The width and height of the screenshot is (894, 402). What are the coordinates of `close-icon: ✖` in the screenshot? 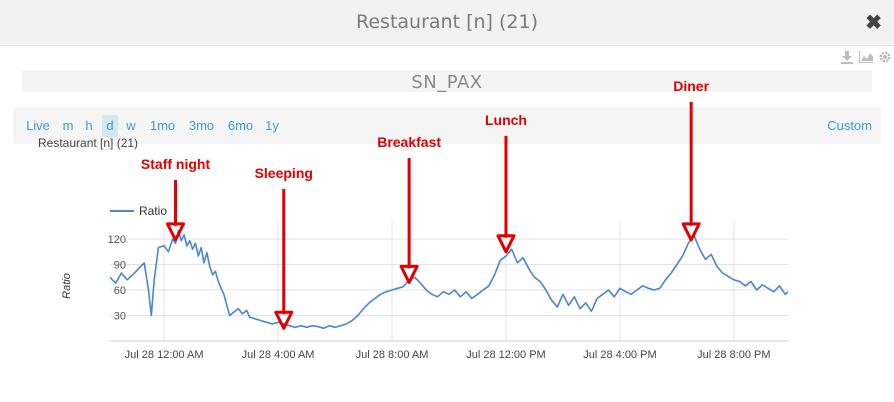 It's located at (873, 23).